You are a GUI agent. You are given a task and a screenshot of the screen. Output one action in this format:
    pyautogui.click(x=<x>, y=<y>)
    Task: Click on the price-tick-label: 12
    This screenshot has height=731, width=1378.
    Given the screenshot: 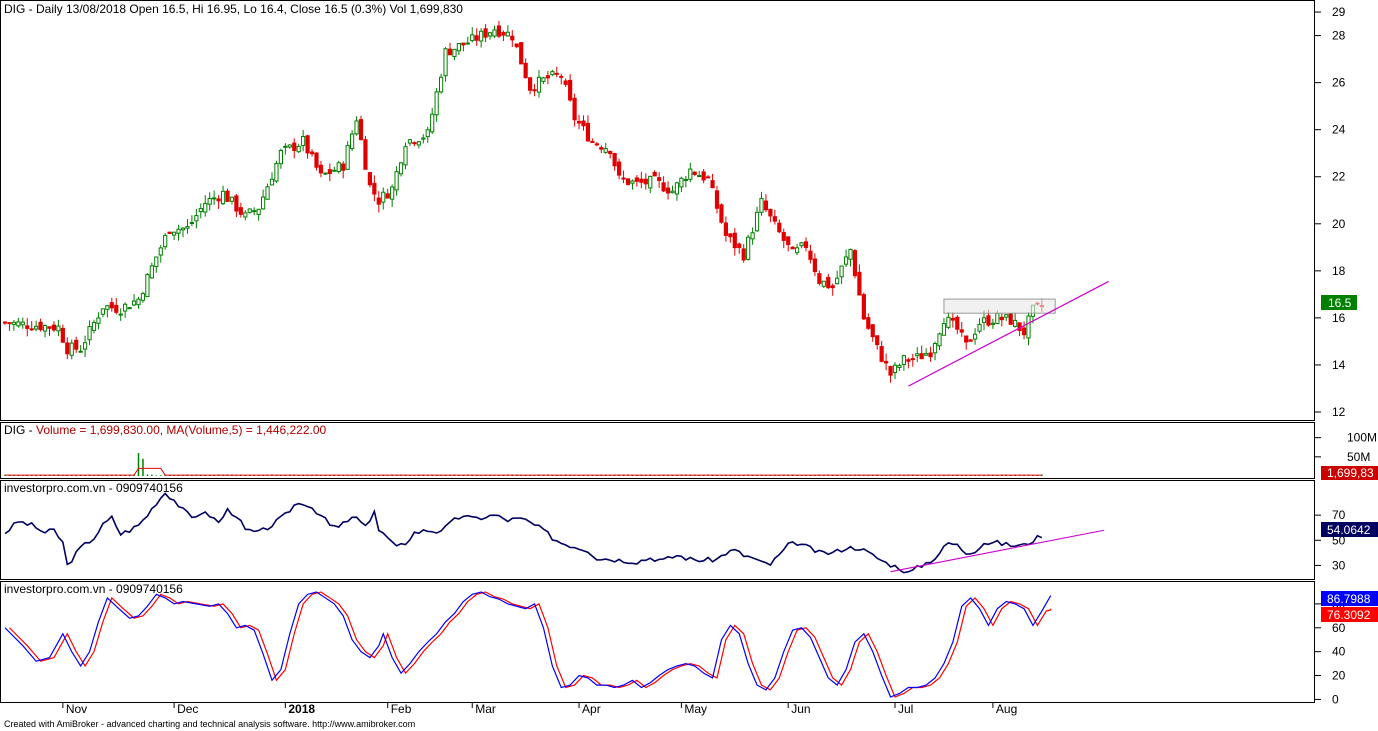 What is the action you would take?
    pyautogui.click(x=1339, y=412)
    